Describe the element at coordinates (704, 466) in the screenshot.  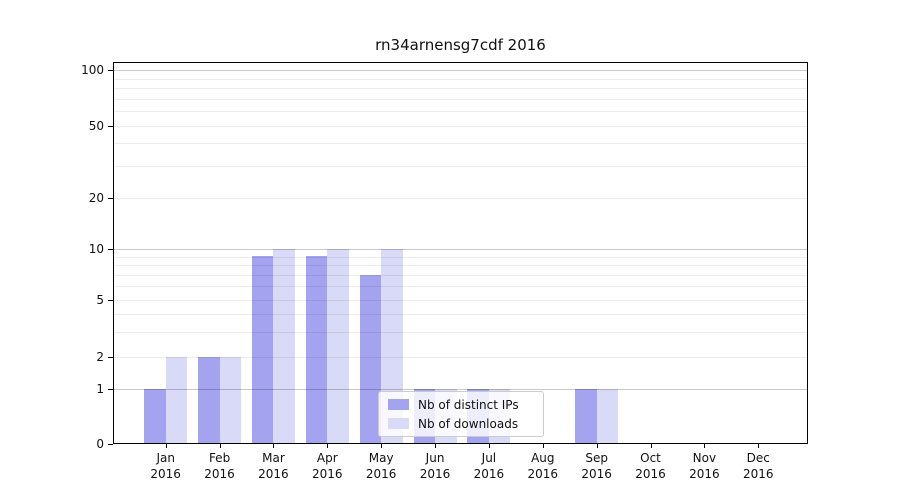
I see `x-tick-label: Nov 2016` at that location.